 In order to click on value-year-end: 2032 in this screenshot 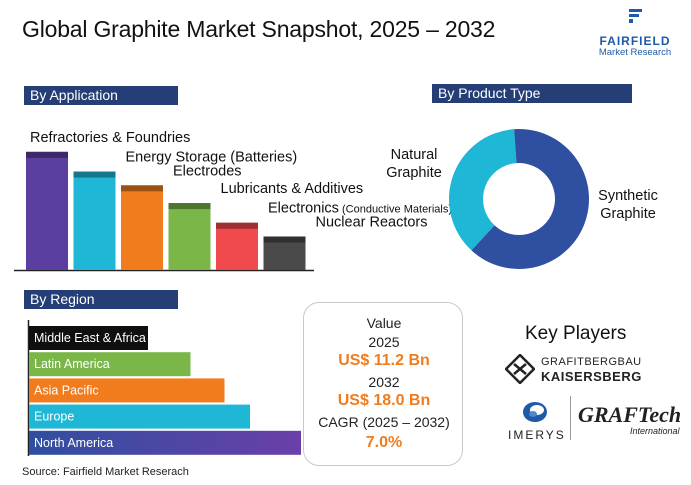, I will do `click(384, 382)`.